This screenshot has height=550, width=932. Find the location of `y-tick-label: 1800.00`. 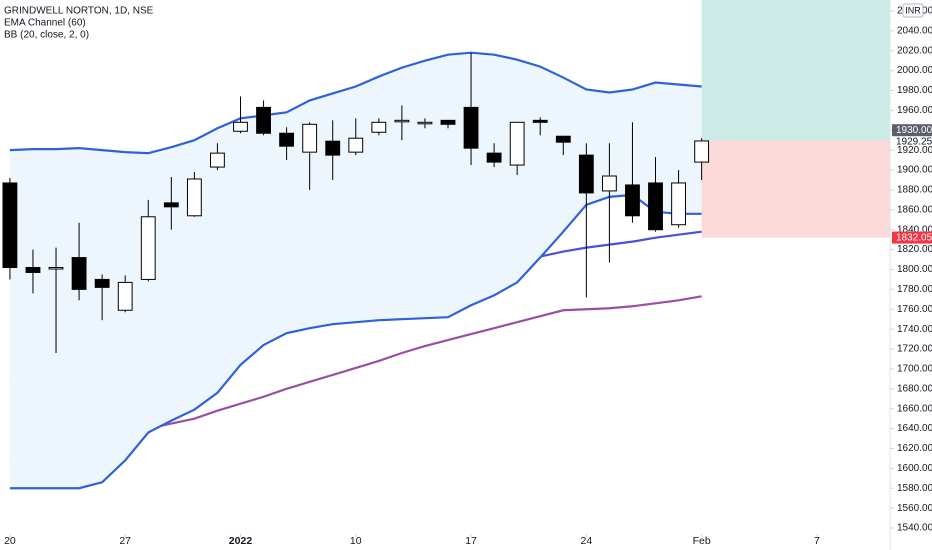

y-tick-label: 1800.00 is located at coordinates (914, 269).